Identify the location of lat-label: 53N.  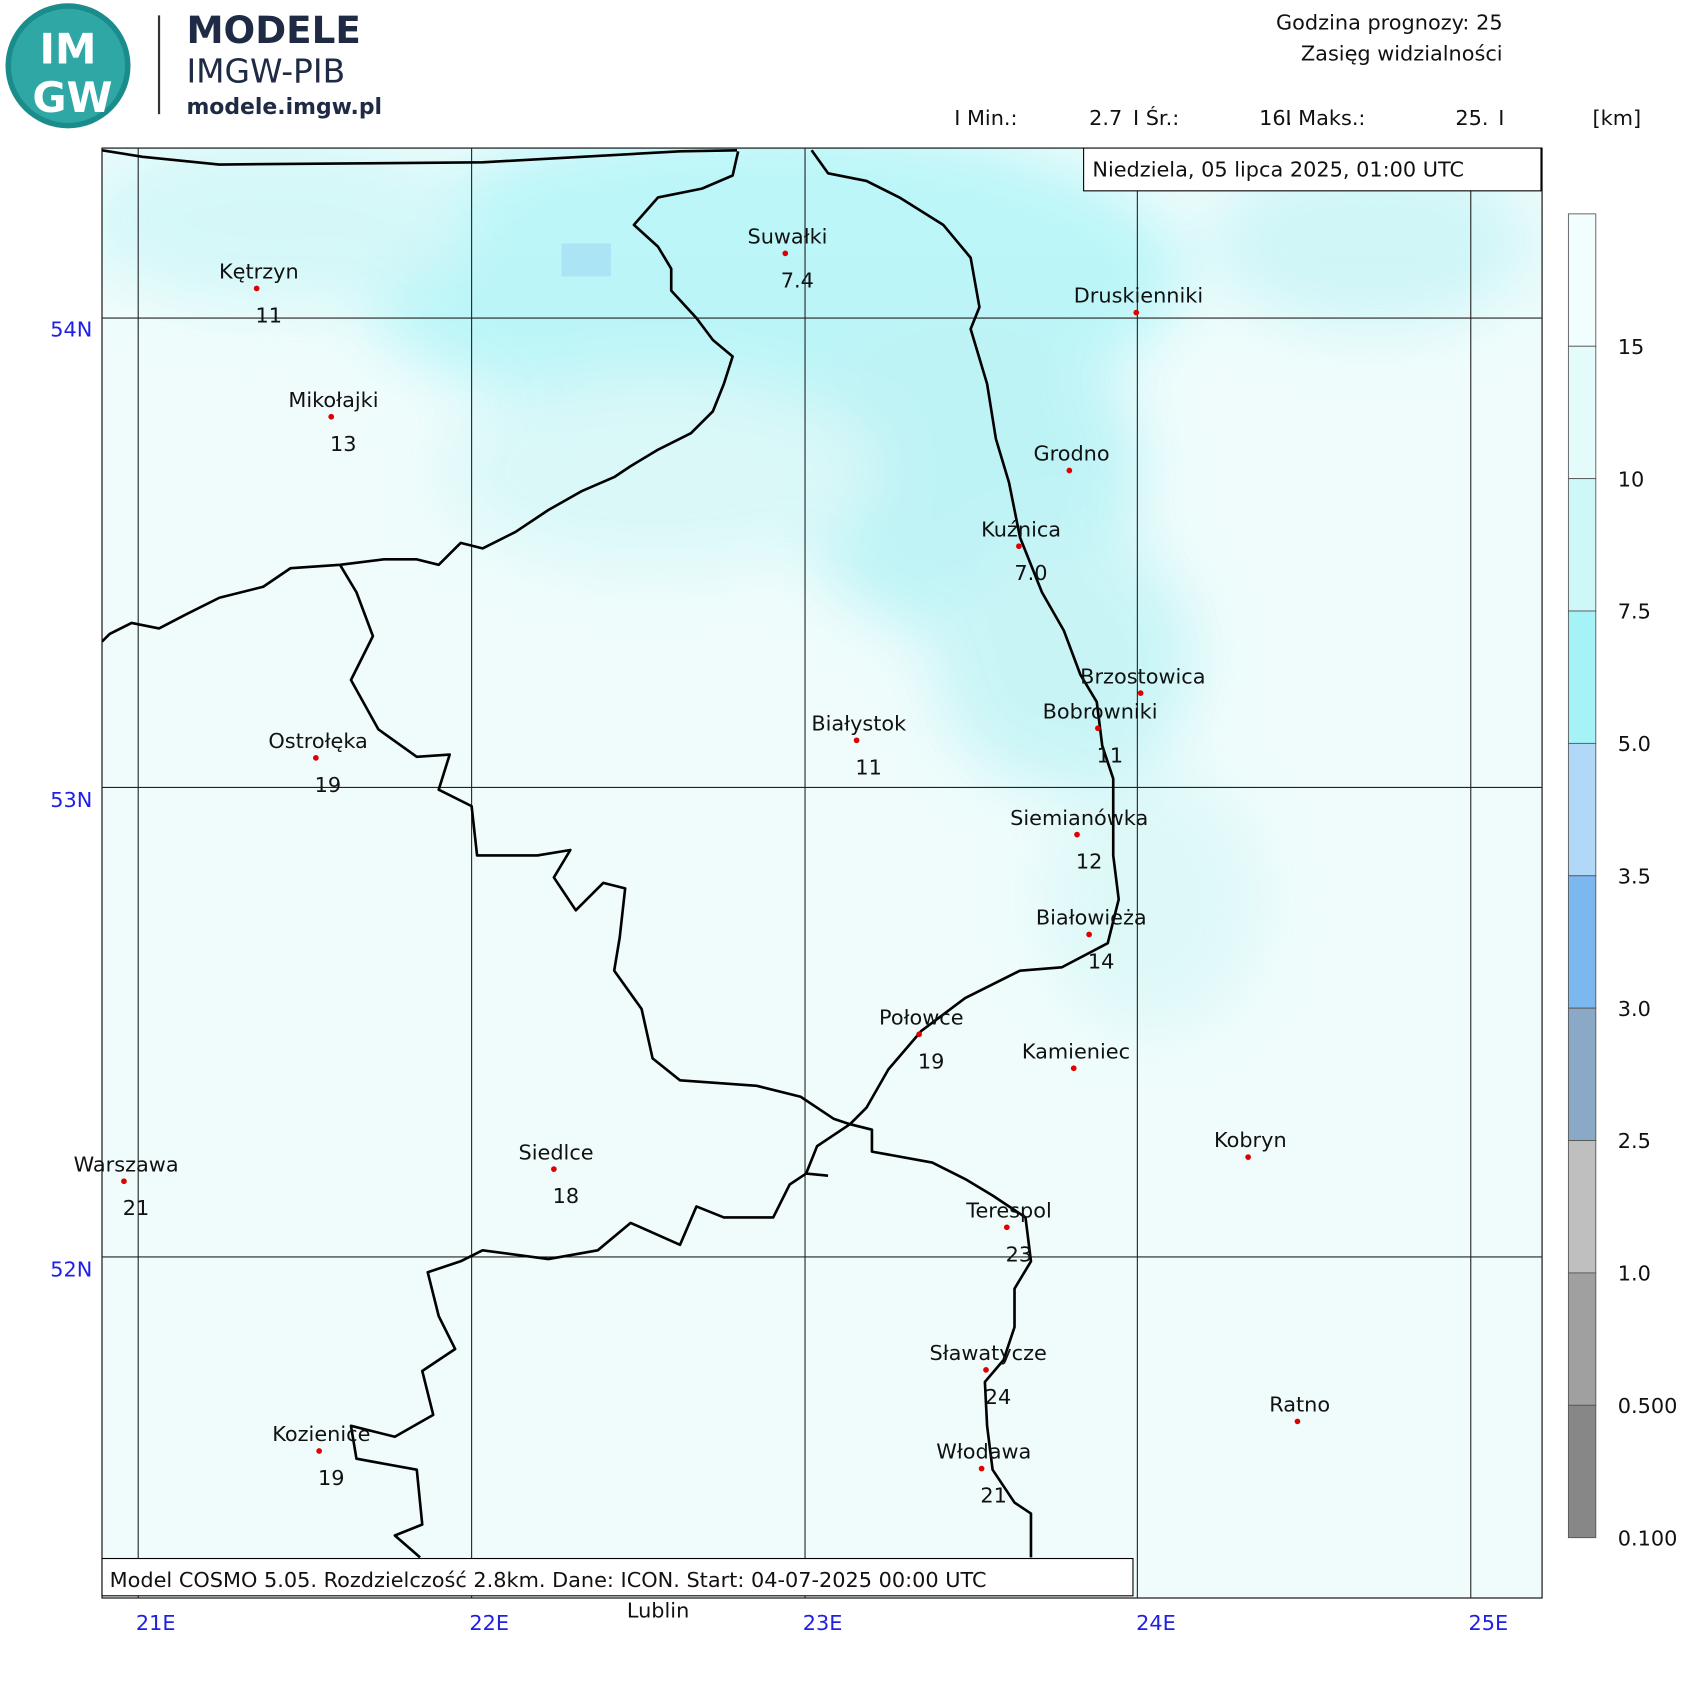
(71, 800).